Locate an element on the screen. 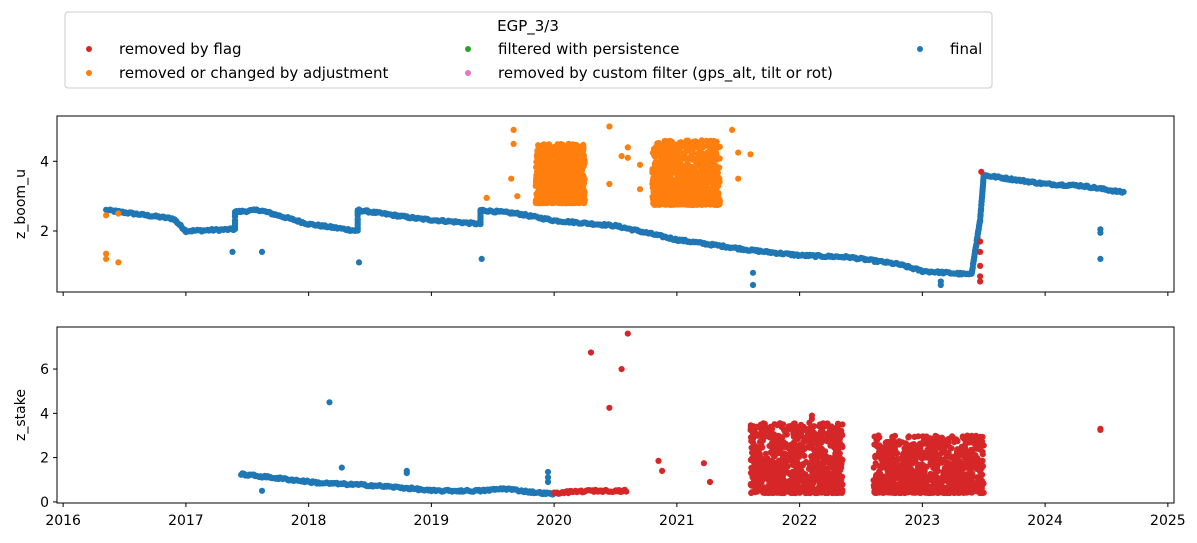 The image size is (1197, 543). legend-marker-removed-or-changed-by-adjustment is located at coordinates (89, 73).